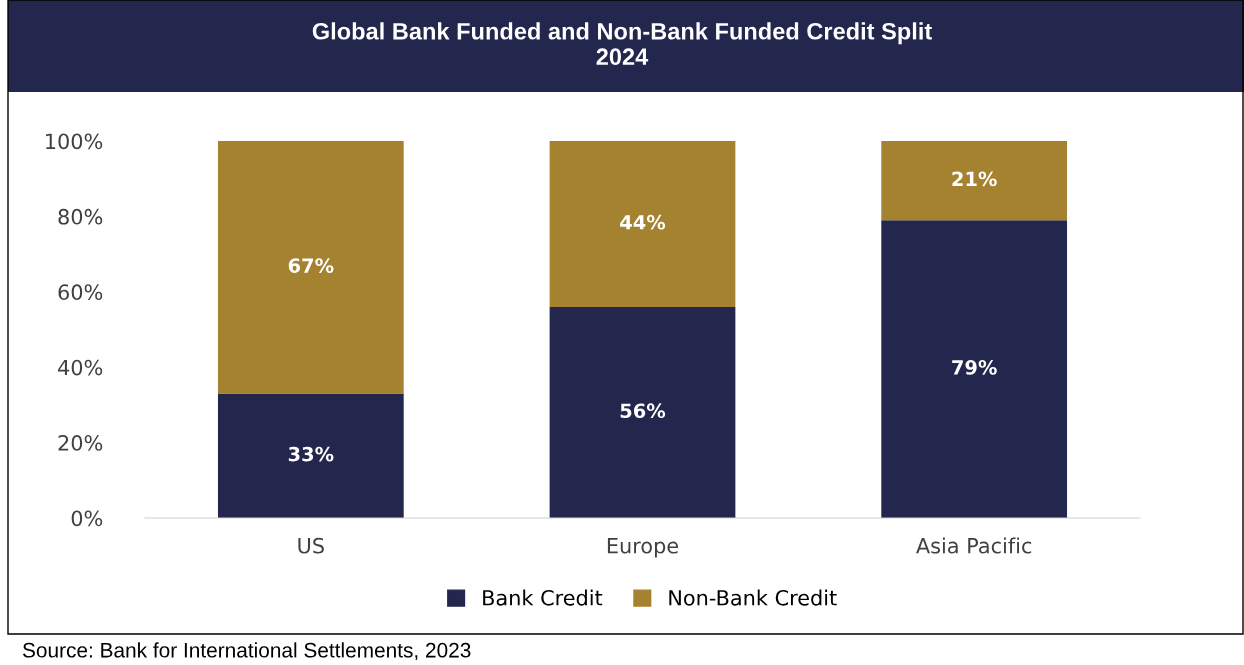  Describe the element at coordinates (80, 443) in the screenshot. I see `y-tick-label: 20%` at that location.